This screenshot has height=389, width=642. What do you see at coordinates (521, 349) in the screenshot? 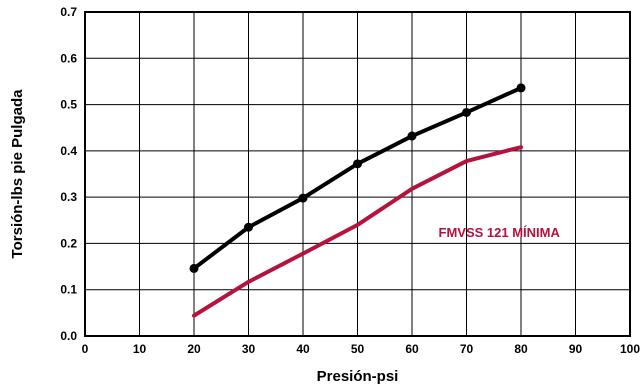
I see `x-tick-label: 80` at bounding box center [521, 349].